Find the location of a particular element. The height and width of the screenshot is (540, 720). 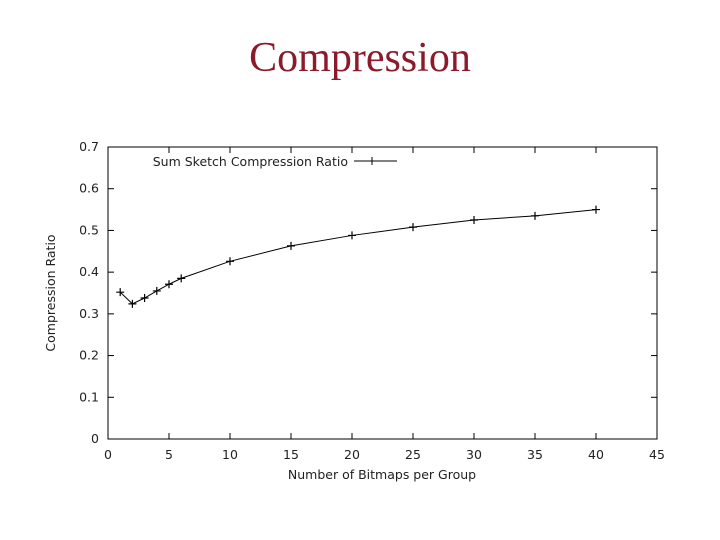

x-tick-label: 10 is located at coordinates (230, 454).